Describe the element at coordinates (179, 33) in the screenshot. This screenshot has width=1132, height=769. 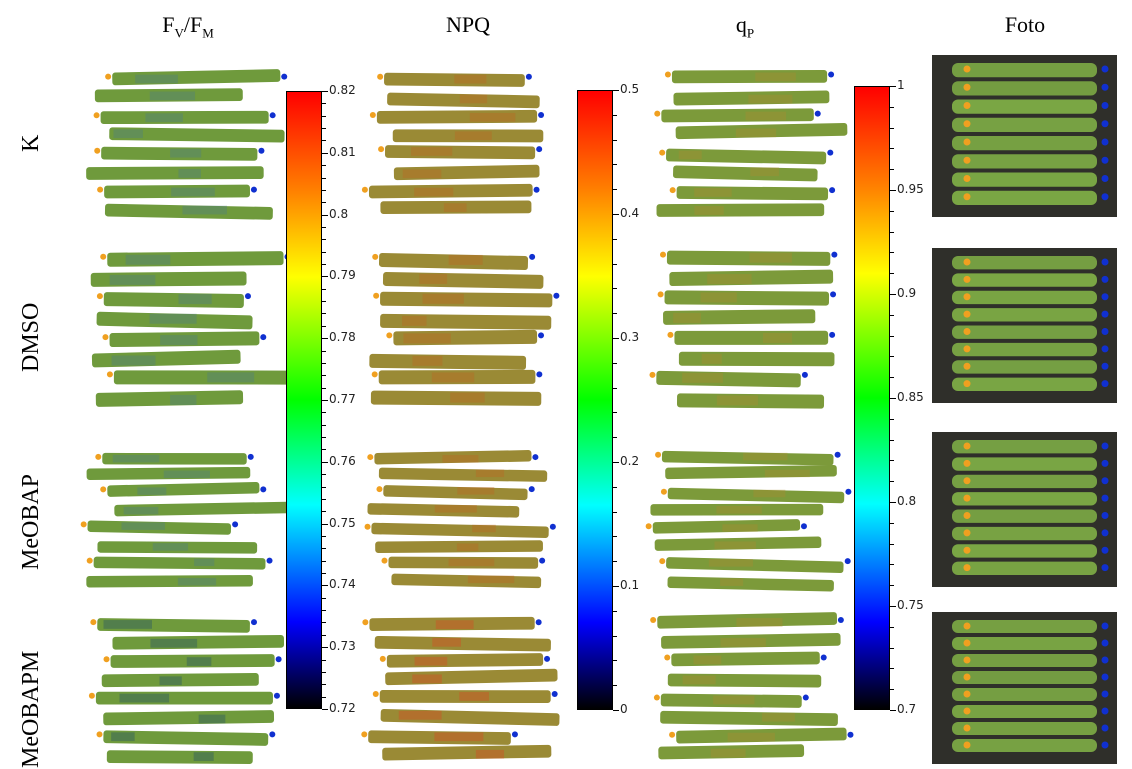
I see `title-fvfm-sub-v: V` at that location.